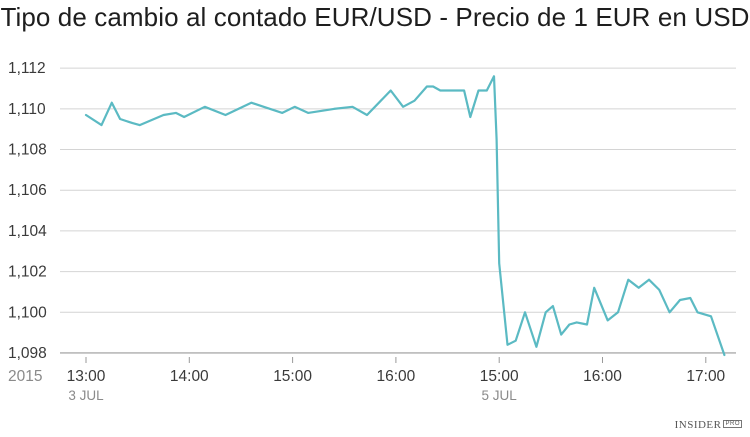 The height and width of the screenshot is (437, 750). What do you see at coordinates (732, 424) in the screenshot?
I see `brand-badge: PRO` at bounding box center [732, 424].